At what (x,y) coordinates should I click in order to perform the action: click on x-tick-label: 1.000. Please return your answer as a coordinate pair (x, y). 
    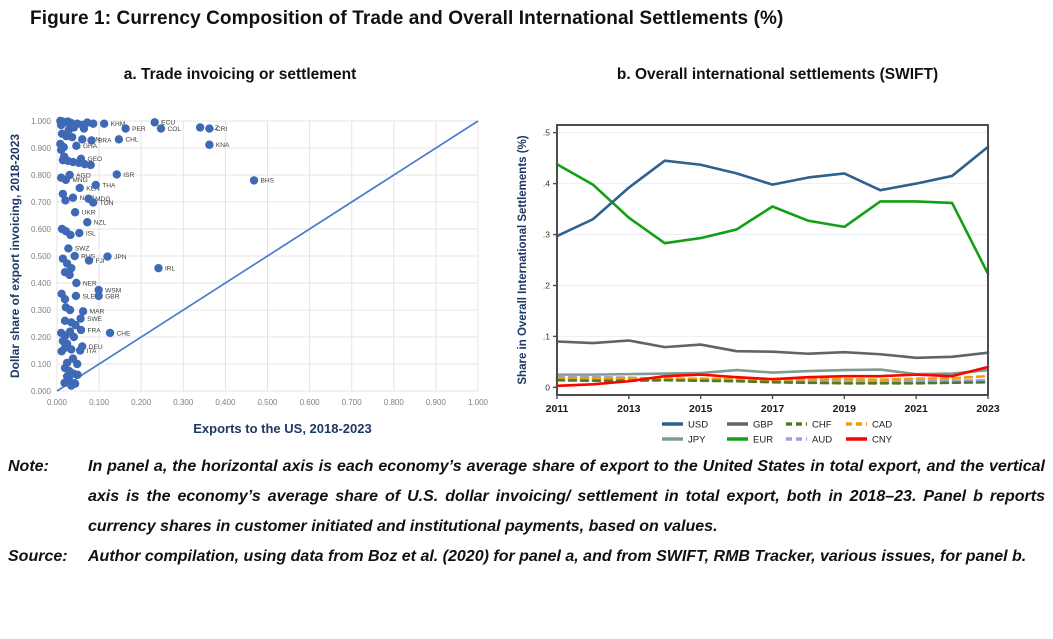
    Looking at the image, I should click on (478, 402).